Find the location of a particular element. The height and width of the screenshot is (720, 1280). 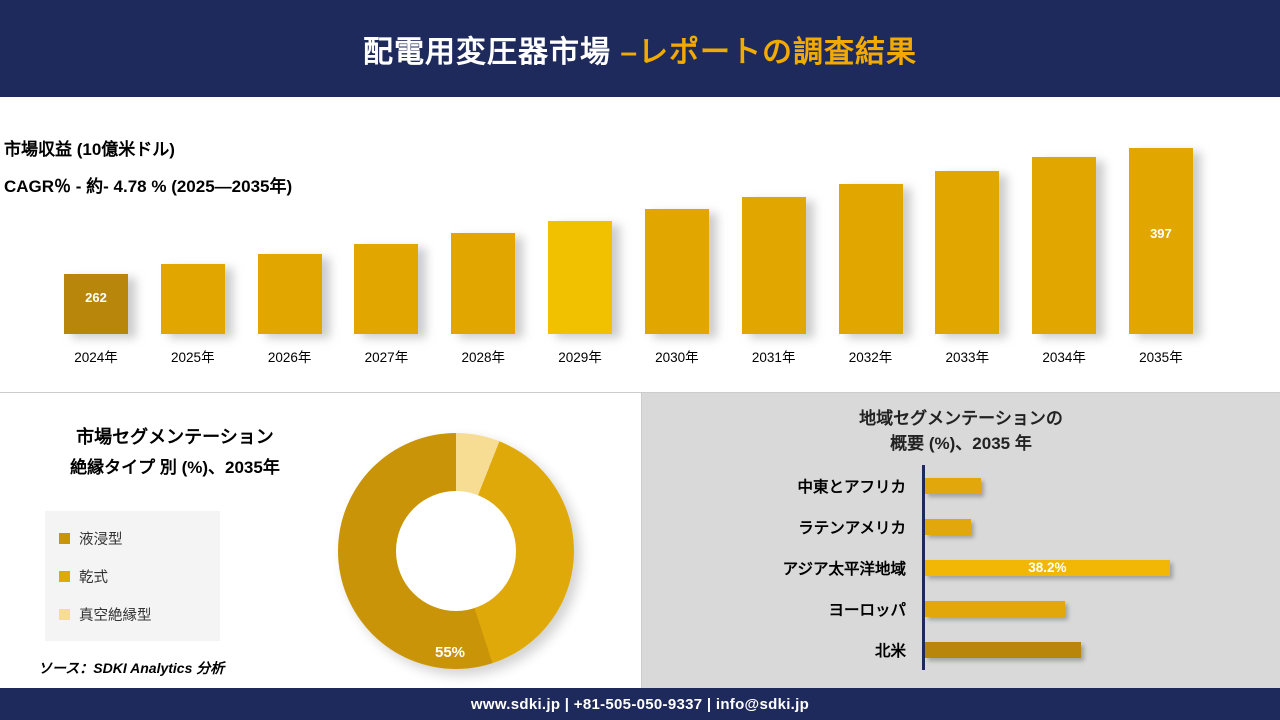

region-bar-cell: 38.2% is located at coordinates (1091, 567).